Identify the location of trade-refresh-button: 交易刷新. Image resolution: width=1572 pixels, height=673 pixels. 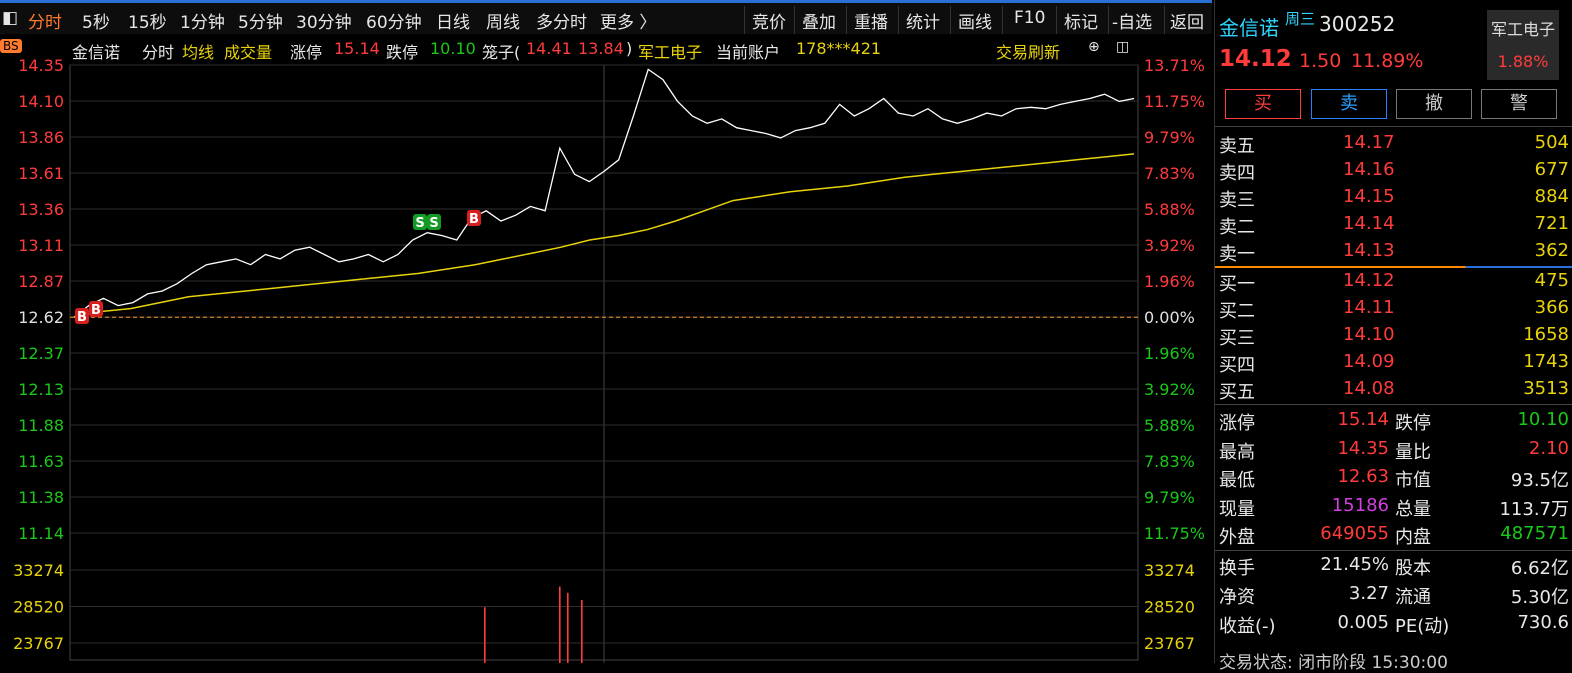
(1028, 52).